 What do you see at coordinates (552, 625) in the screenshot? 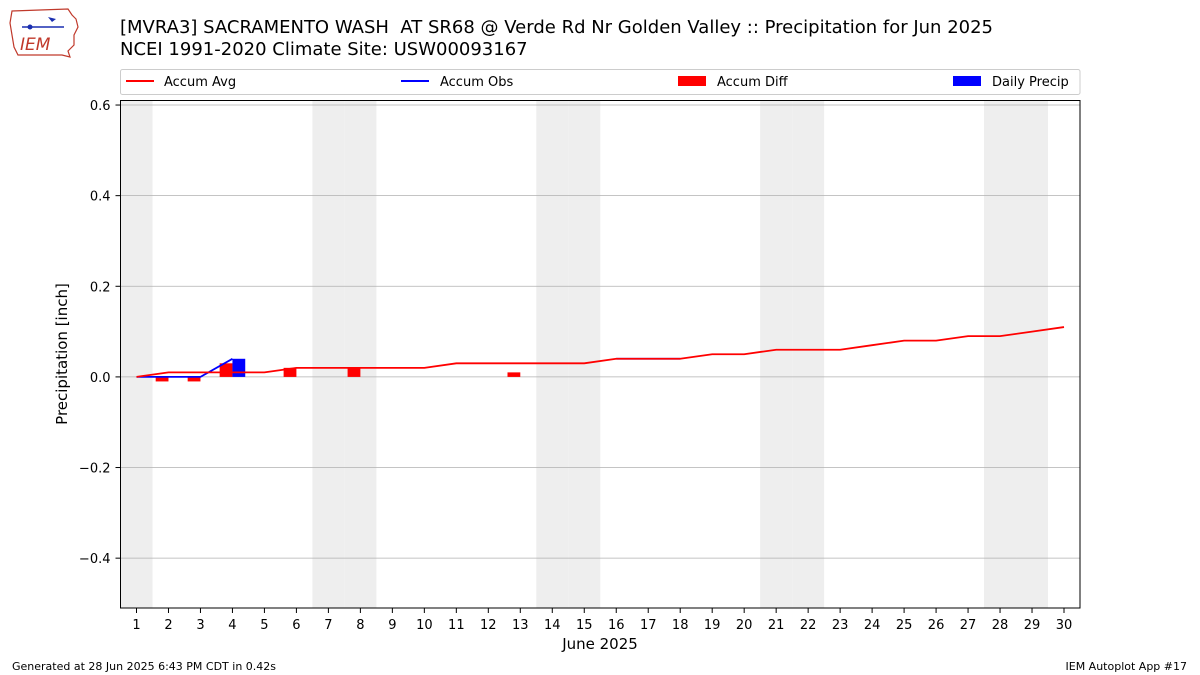
I see `x-tick-label: 14` at bounding box center [552, 625].